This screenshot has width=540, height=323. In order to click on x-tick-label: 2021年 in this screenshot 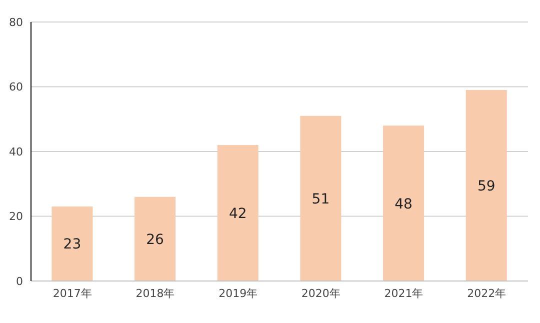, I will do `click(404, 293)`.